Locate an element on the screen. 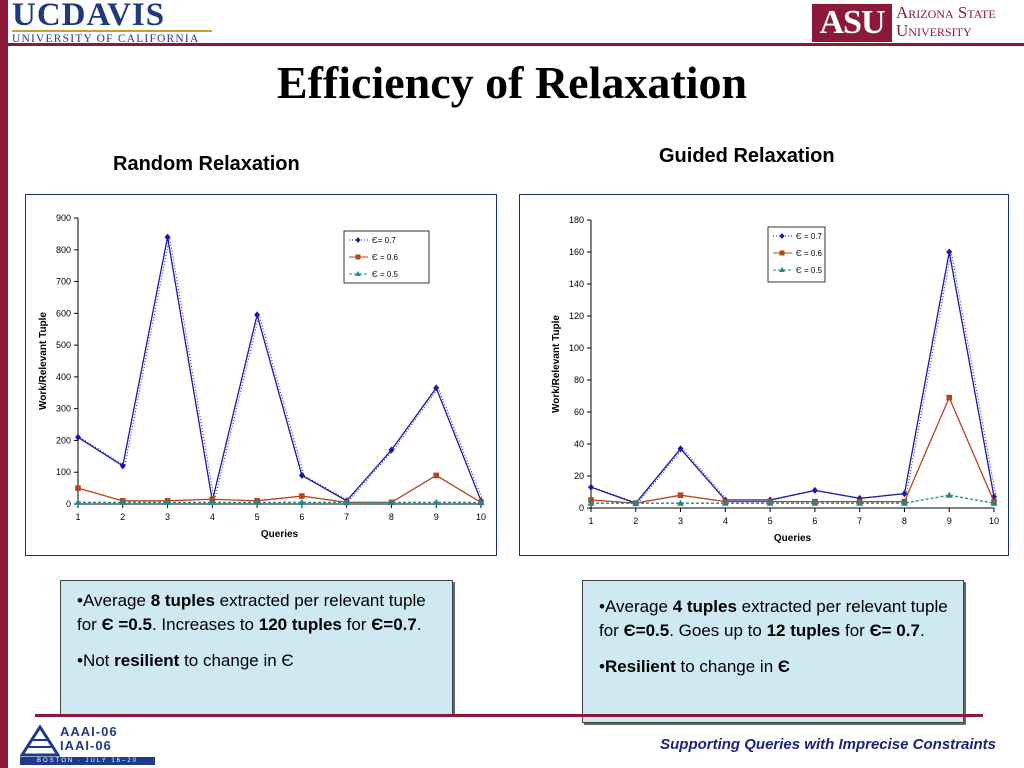 The height and width of the screenshot is (768, 1024). y-tick-label: 180 is located at coordinates (576, 220).